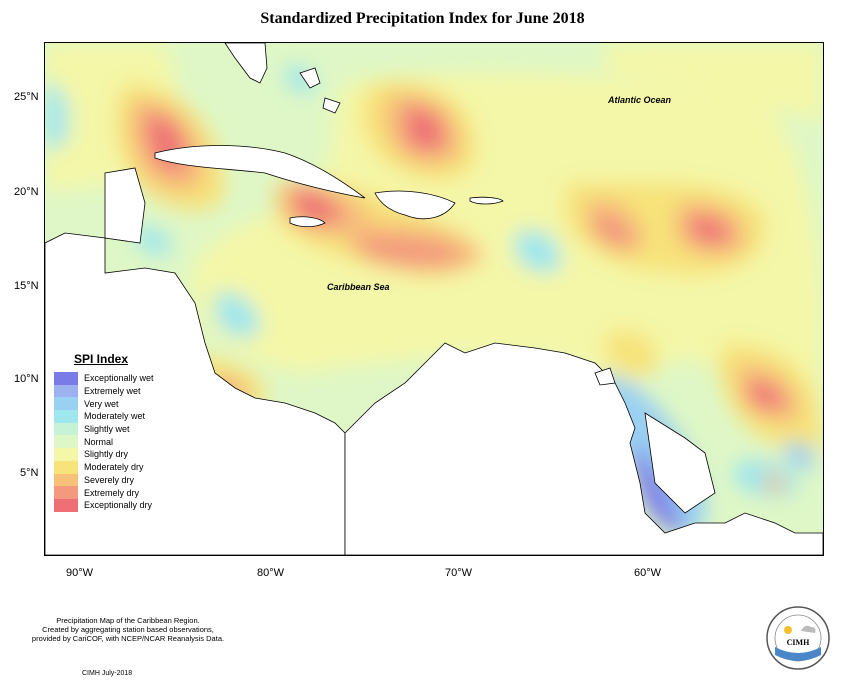  Describe the element at coordinates (127, 404) in the screenshot. I see `legend-item: Very wet` at that location.